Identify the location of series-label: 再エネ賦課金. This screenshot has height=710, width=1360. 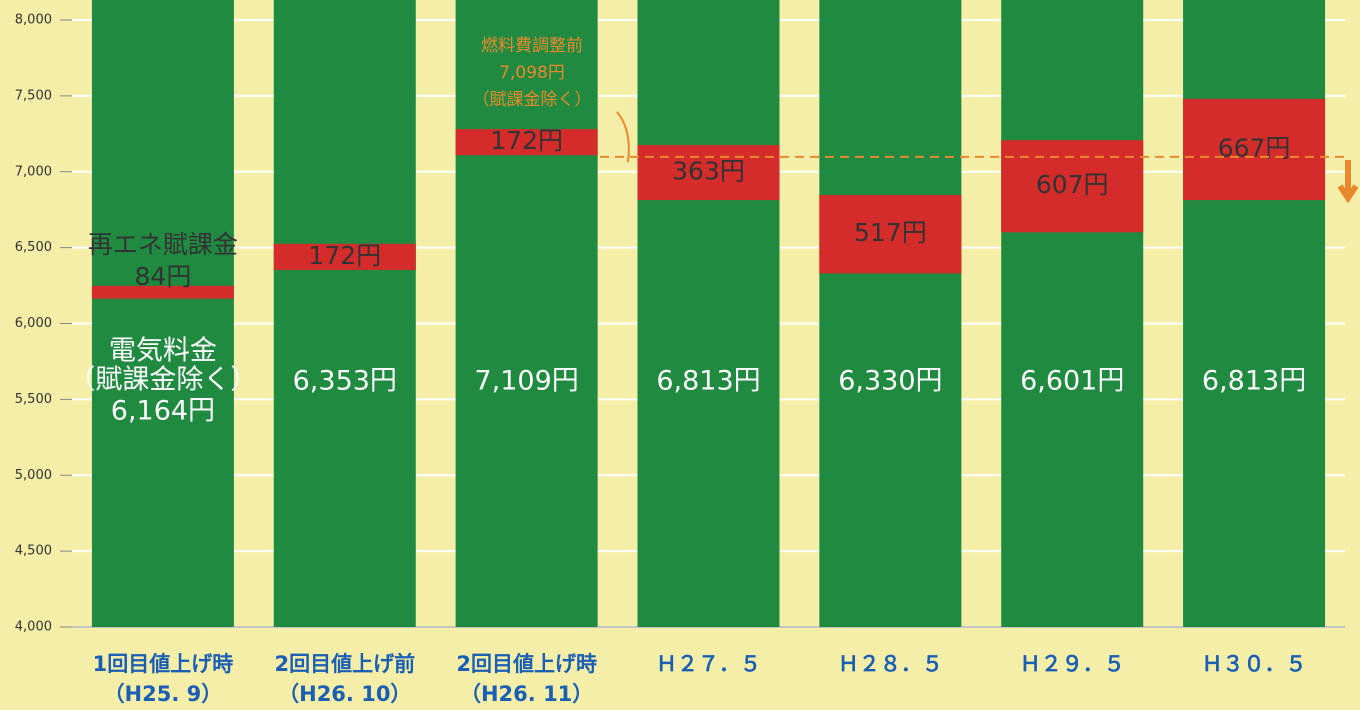
(163, 244).